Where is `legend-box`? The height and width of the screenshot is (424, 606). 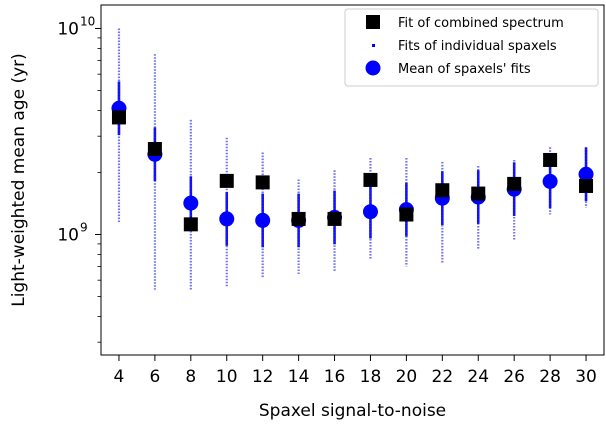
legend-box is located at coordinates (471, 47).